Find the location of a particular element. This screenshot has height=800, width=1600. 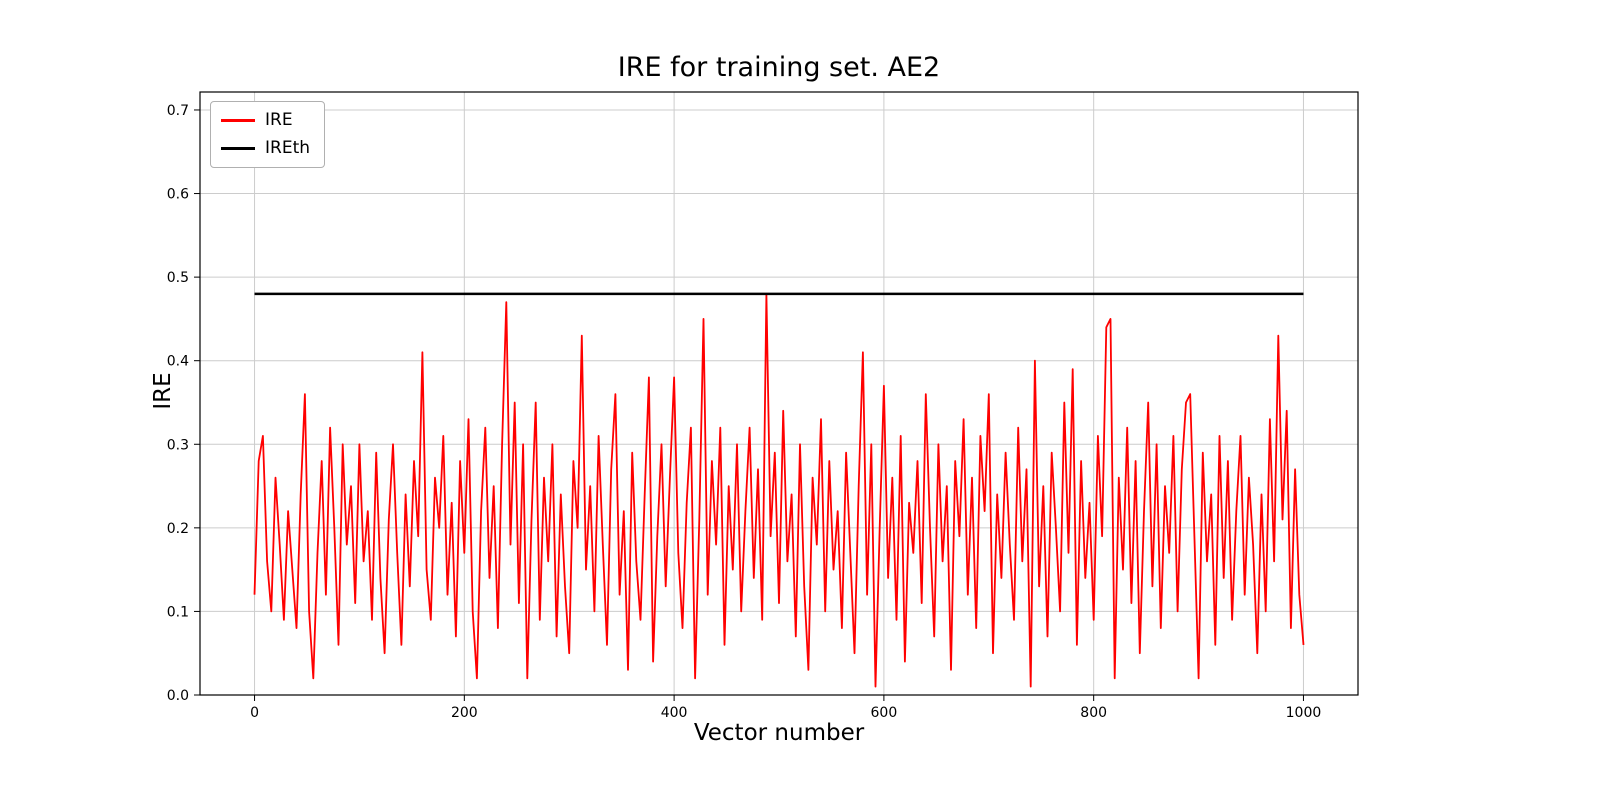

y-tick-label: 0.6 is located at coordinates (178, 195).